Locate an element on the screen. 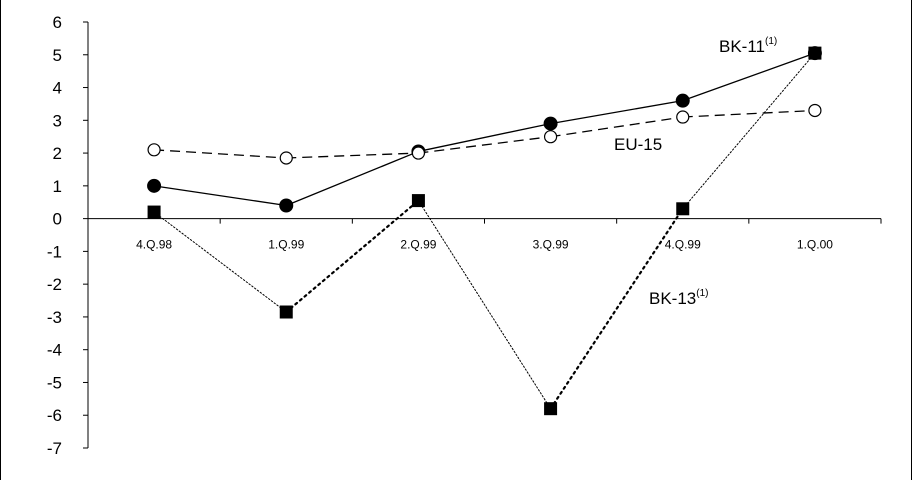 The image size is (912, 480). y-tick-label: 6 is located at coordinates (57, 22).